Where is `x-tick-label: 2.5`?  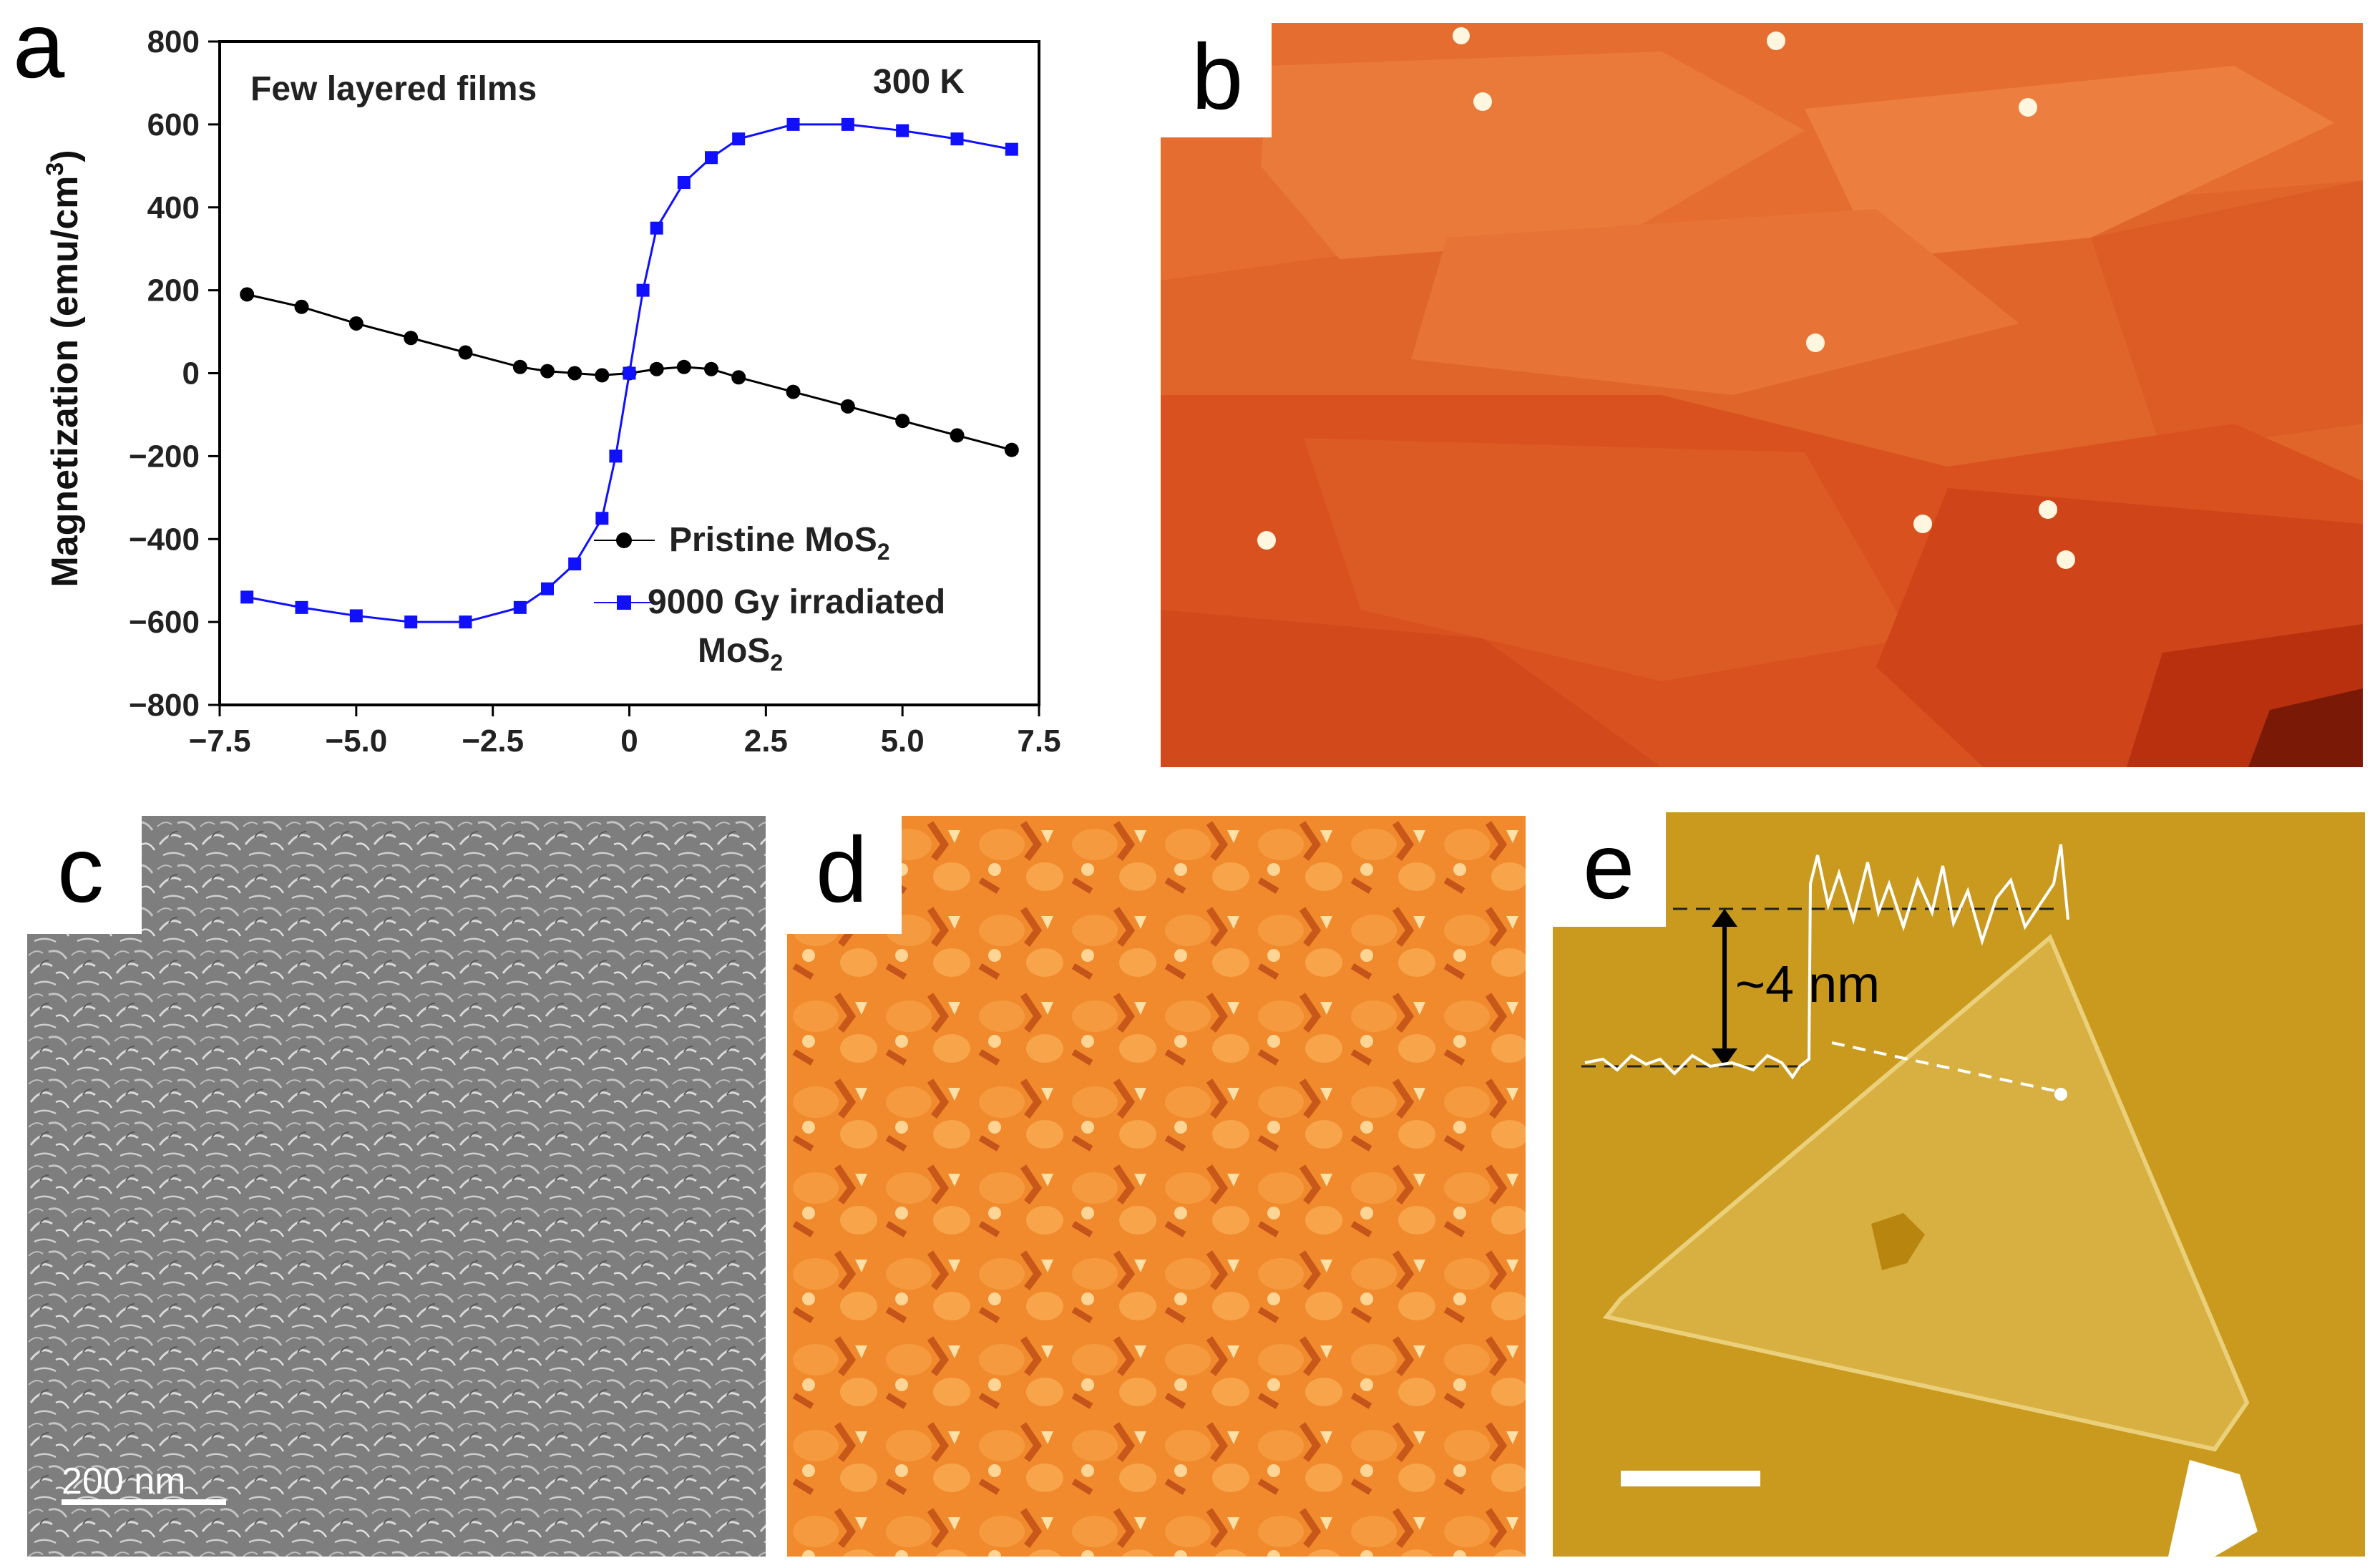 x-tick-label: 2.5 is located at coordinates (766, 741).